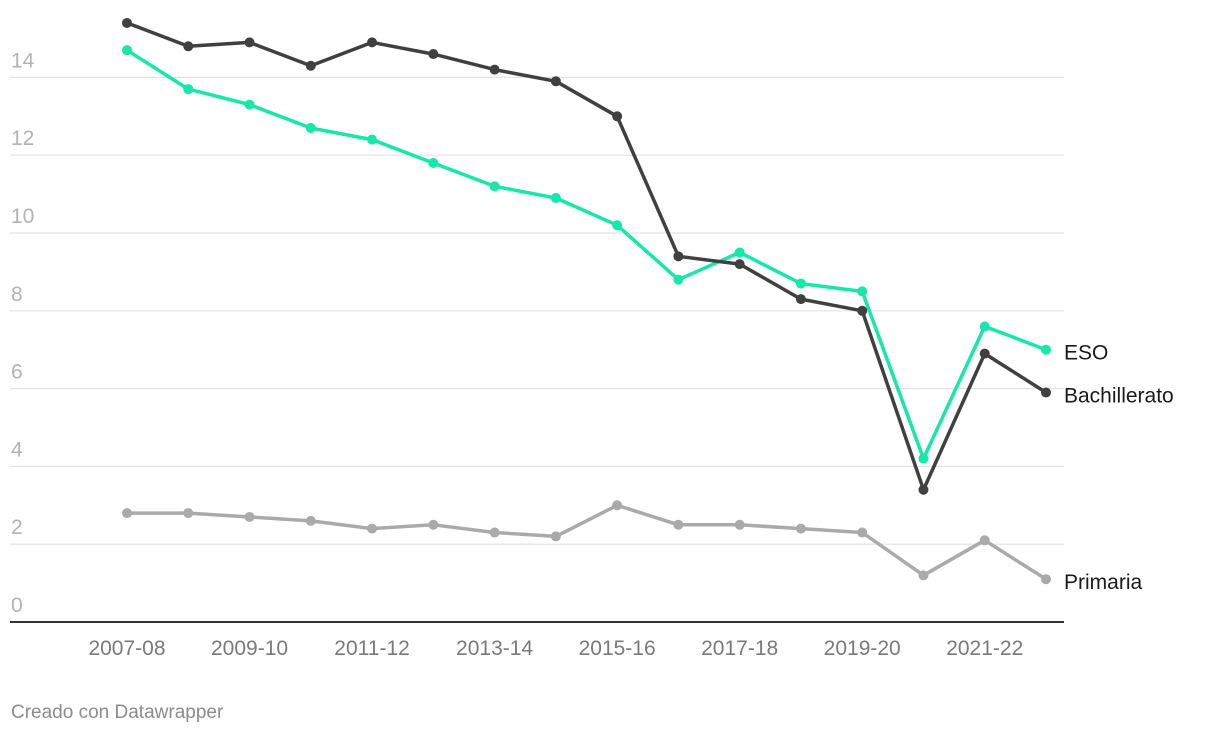 This screenshot has width=1220, height=738. I want to click on y-tick-label: 2, so click(17, 527).